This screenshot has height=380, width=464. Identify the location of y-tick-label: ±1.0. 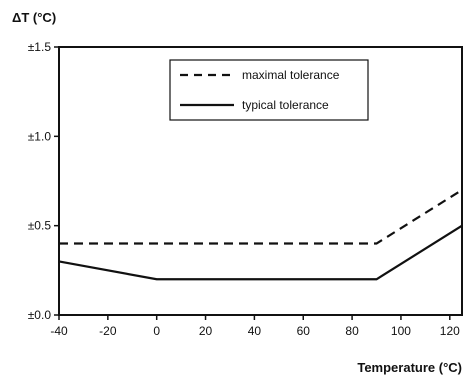
(40, 136).